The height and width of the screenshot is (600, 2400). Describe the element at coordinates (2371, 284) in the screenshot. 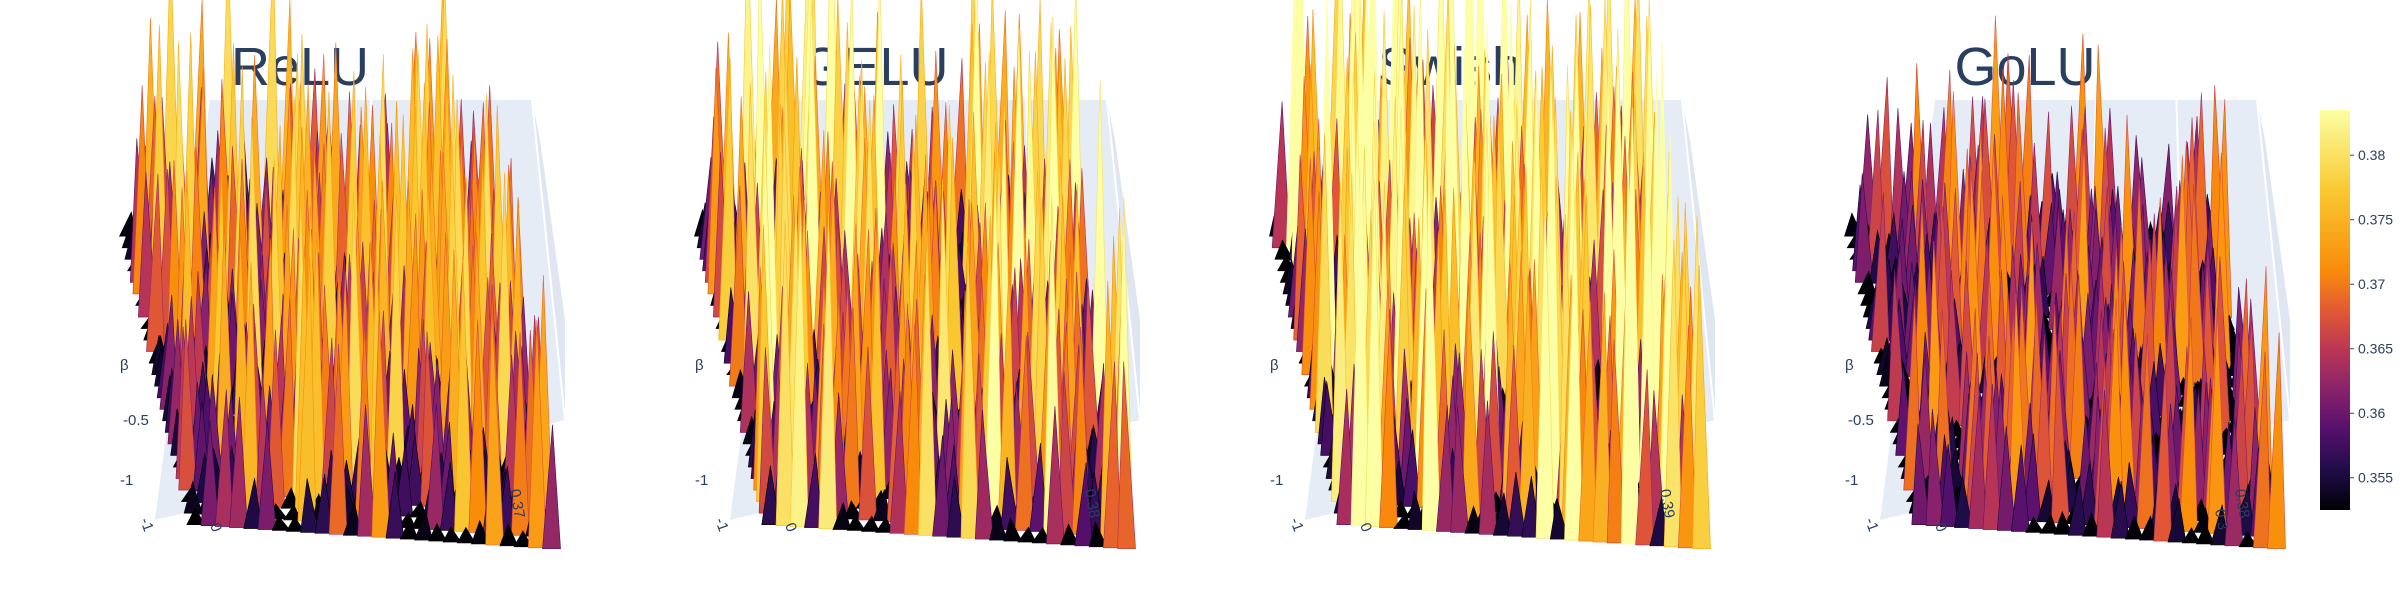

I see `colorbar-tick-label: 0.37` at that location.